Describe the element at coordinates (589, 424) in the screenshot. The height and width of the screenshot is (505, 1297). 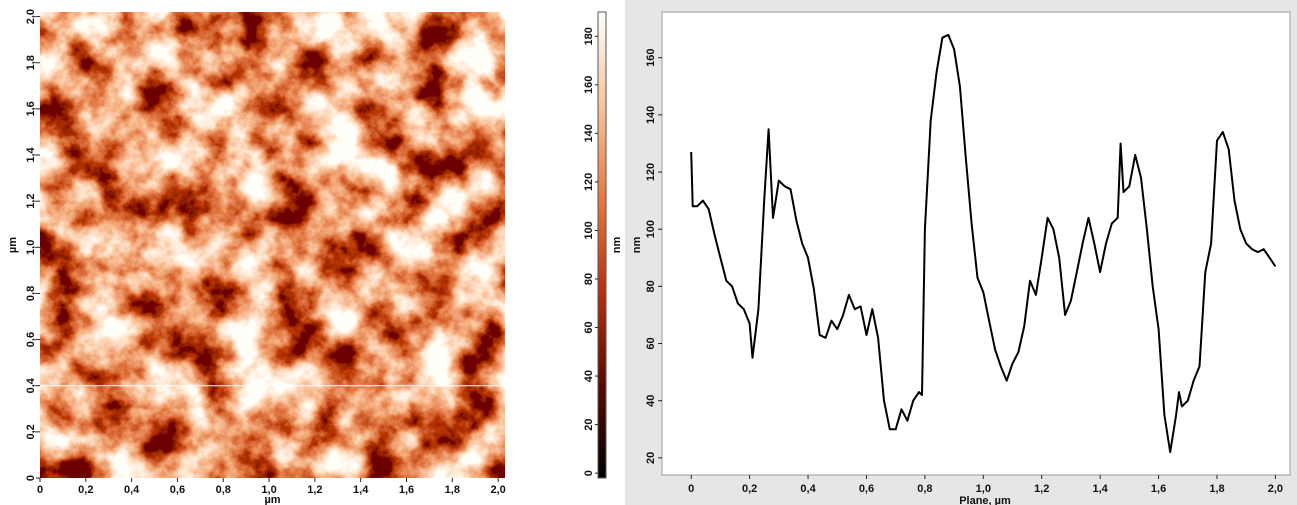
I see `colorbar-tick-label: 20` at that location.